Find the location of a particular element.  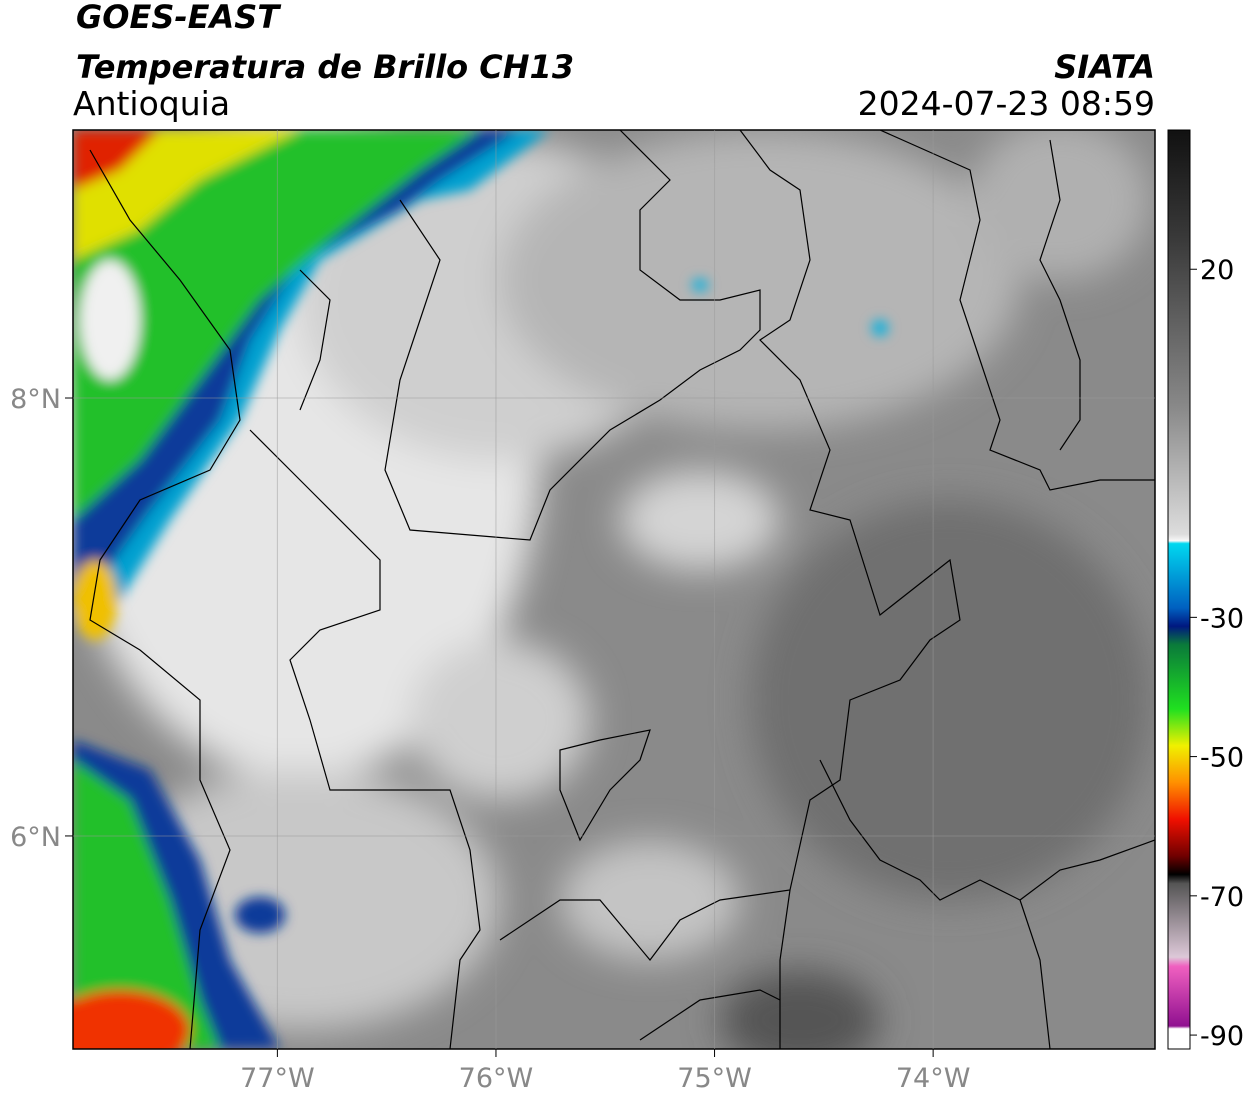

colorbar-tick-label: -90 is located at coordinates (1222, 1036).